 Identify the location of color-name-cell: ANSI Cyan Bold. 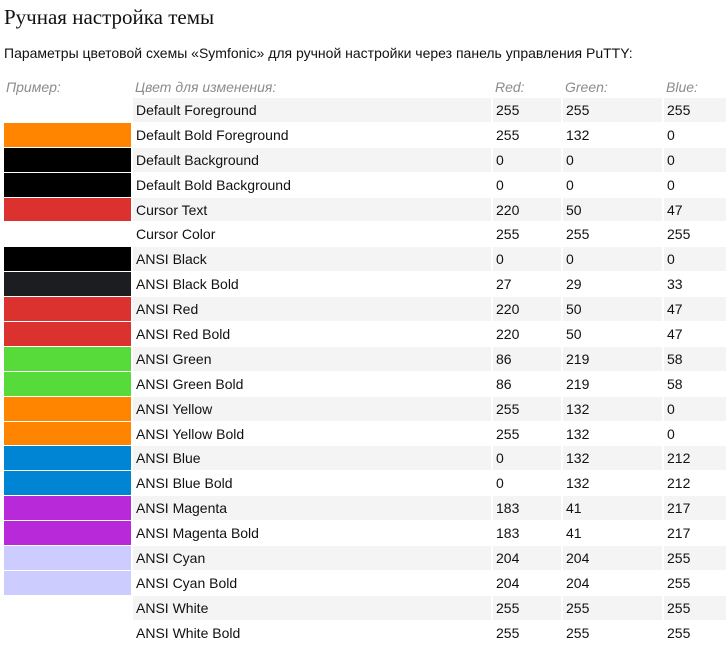
(312, 582).